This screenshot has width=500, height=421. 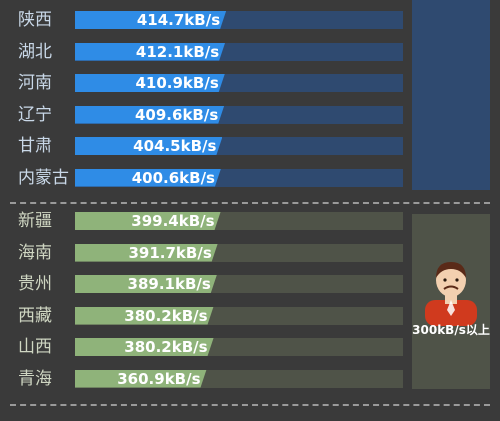 I want to click on avatar-mustache, so click(x=451, y=287).